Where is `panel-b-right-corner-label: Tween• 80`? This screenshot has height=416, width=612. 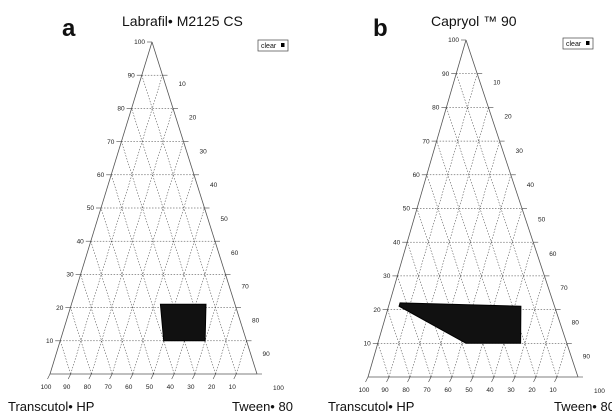
panel-b-right-corner-label: Tween• 80 is located at coordinates (583, 406).